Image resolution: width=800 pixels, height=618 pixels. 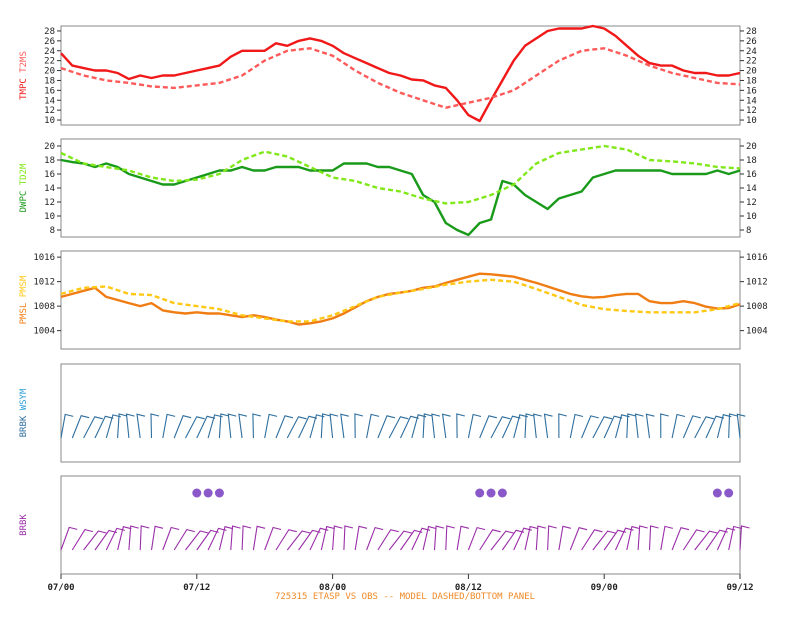 I want to click on y-tick-label: 24, so click(x=751, y=52).